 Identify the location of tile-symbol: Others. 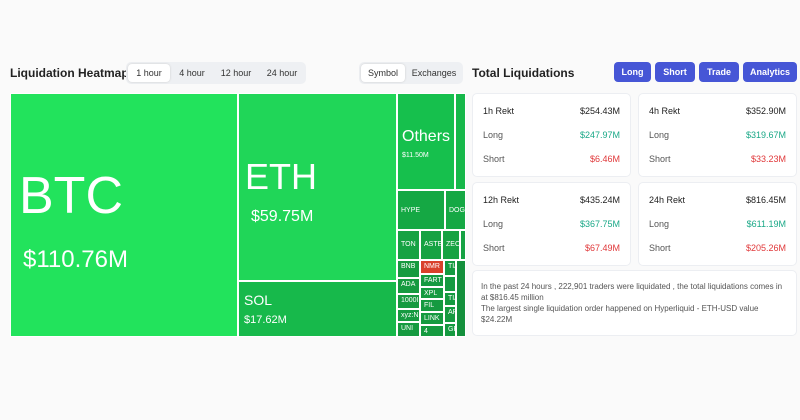
(426, 136).